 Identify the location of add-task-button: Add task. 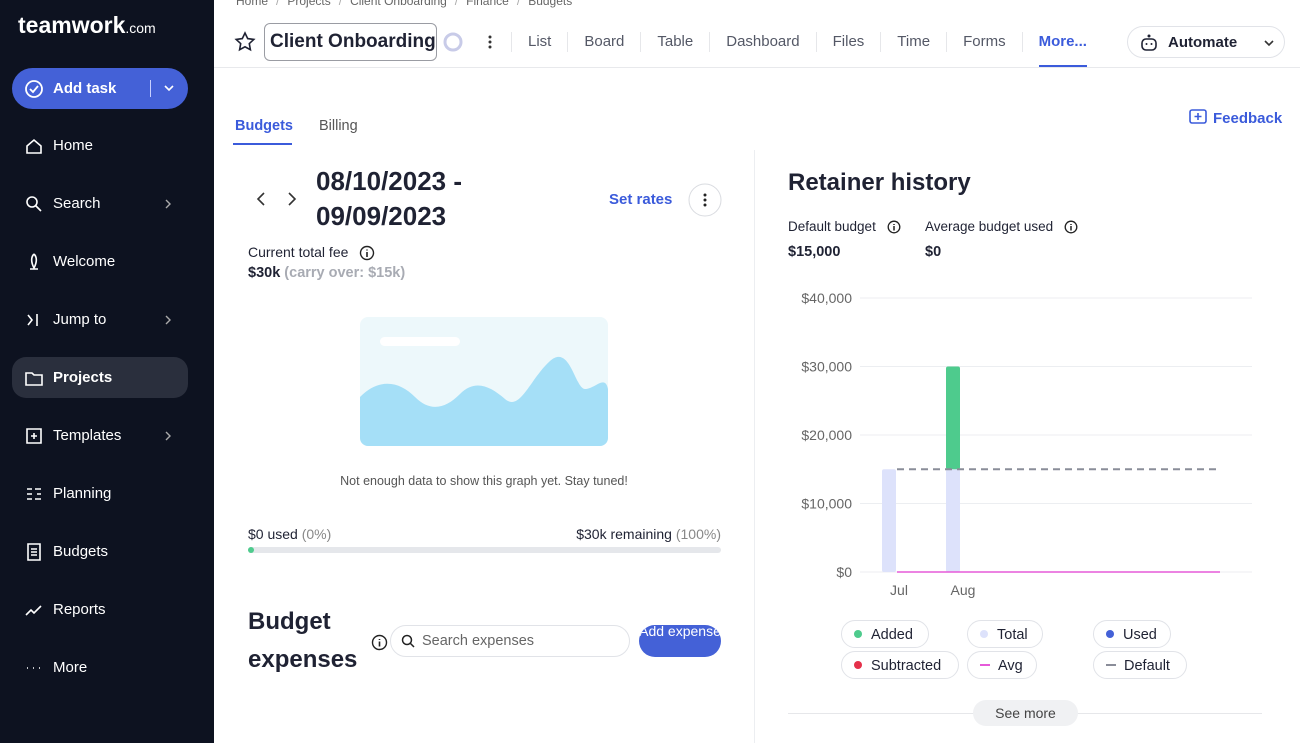
(100, 88).